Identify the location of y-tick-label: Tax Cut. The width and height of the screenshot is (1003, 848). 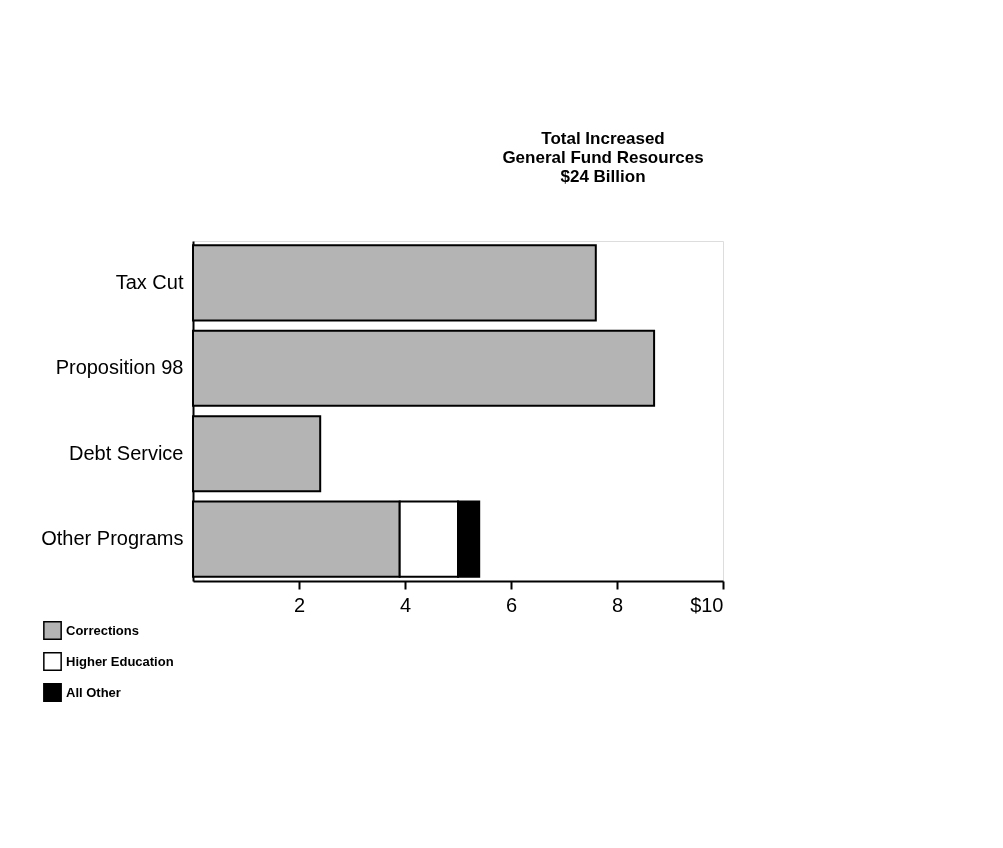
(149, 281).